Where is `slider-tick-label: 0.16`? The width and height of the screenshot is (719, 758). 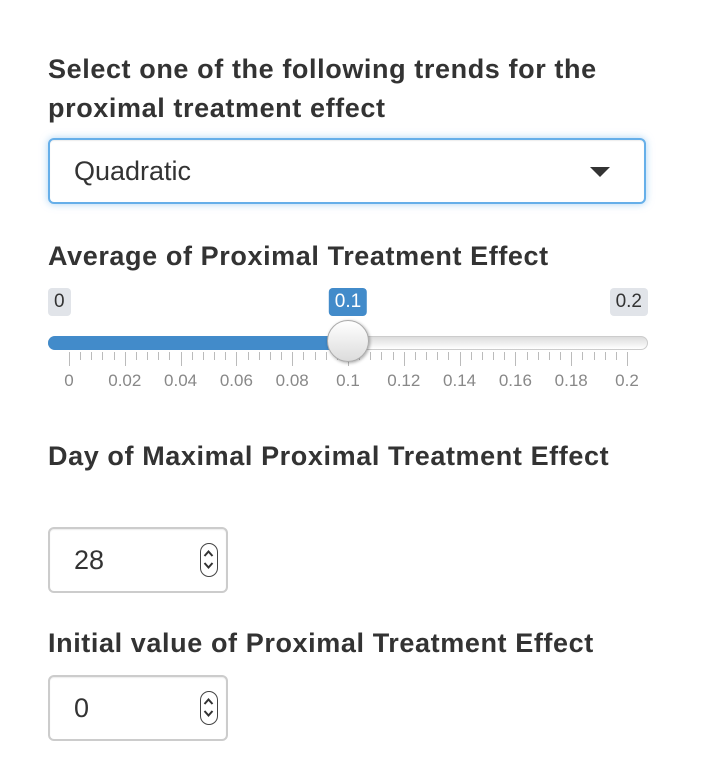
slider-tick-label: 0.16 is located at coordinates (515, 380).